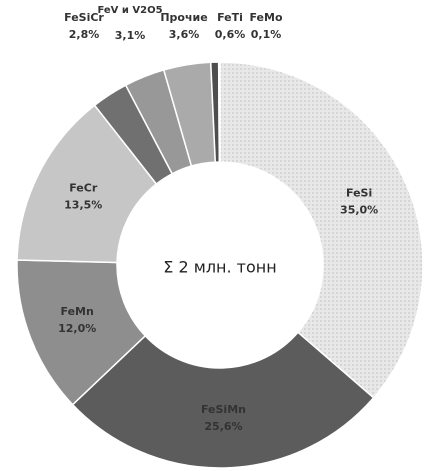 The width and height of the screenshot is (425, 471). Describe the element at coordinates (219, 267) in the screenshot. I see `center-label: Σ 2 млн. тонн` at that location.